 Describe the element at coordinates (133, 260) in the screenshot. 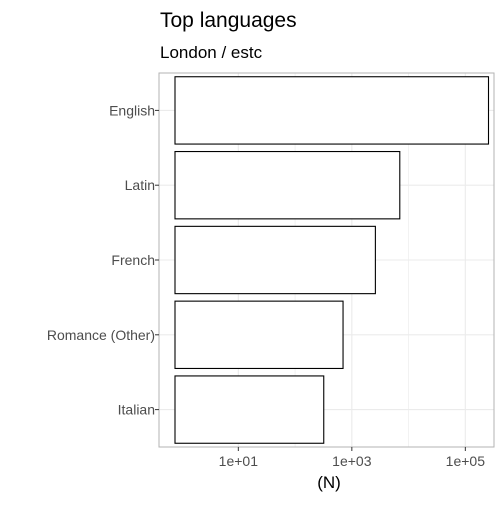

I see `category-label: French` at that location.